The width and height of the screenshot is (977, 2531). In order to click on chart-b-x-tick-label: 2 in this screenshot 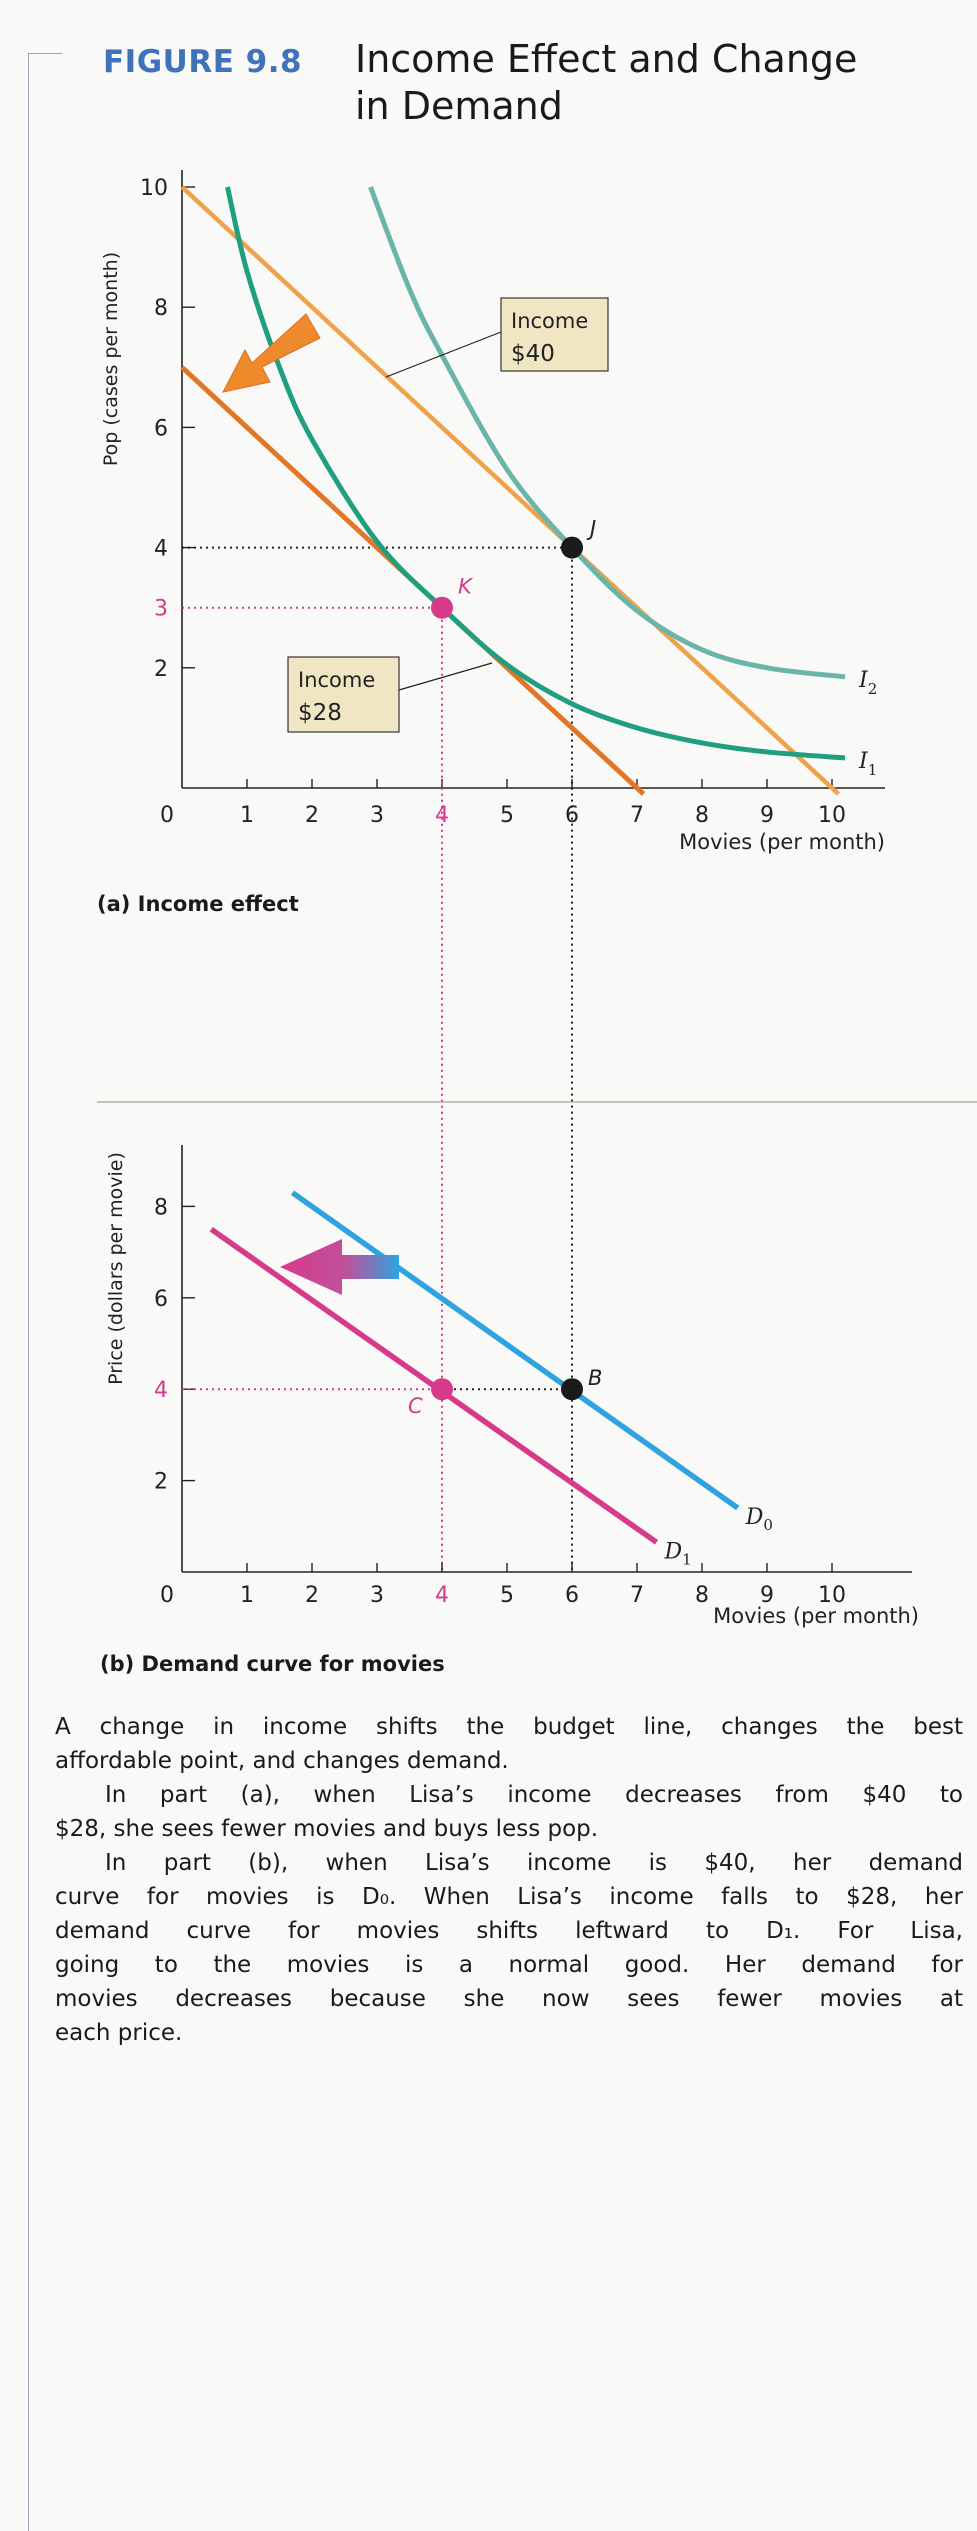, I will do `click(312, 1595)`.